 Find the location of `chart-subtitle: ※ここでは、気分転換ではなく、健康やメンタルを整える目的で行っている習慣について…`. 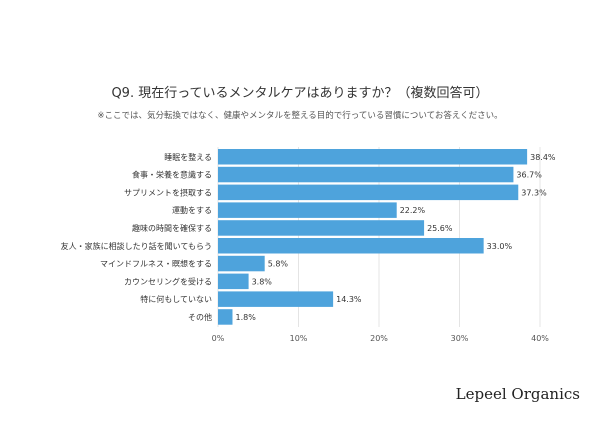

chart-subtitle: ※ここでは、気分転換ではなく、健康やメンタルを整える目的で行っている習慣について… is located at coordinates (300, 116).